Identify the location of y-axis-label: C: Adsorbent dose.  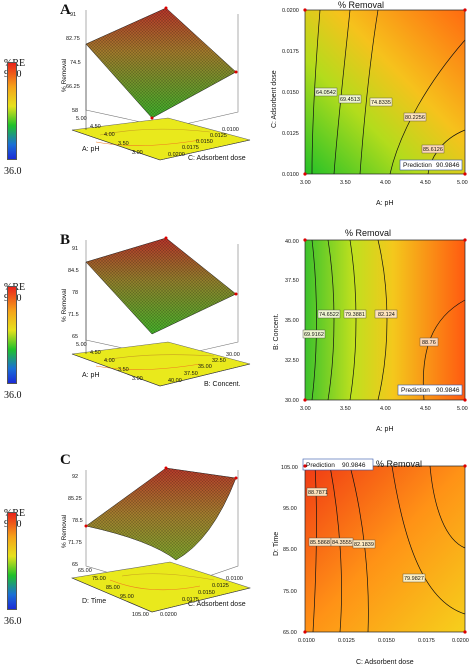
(274, 99).